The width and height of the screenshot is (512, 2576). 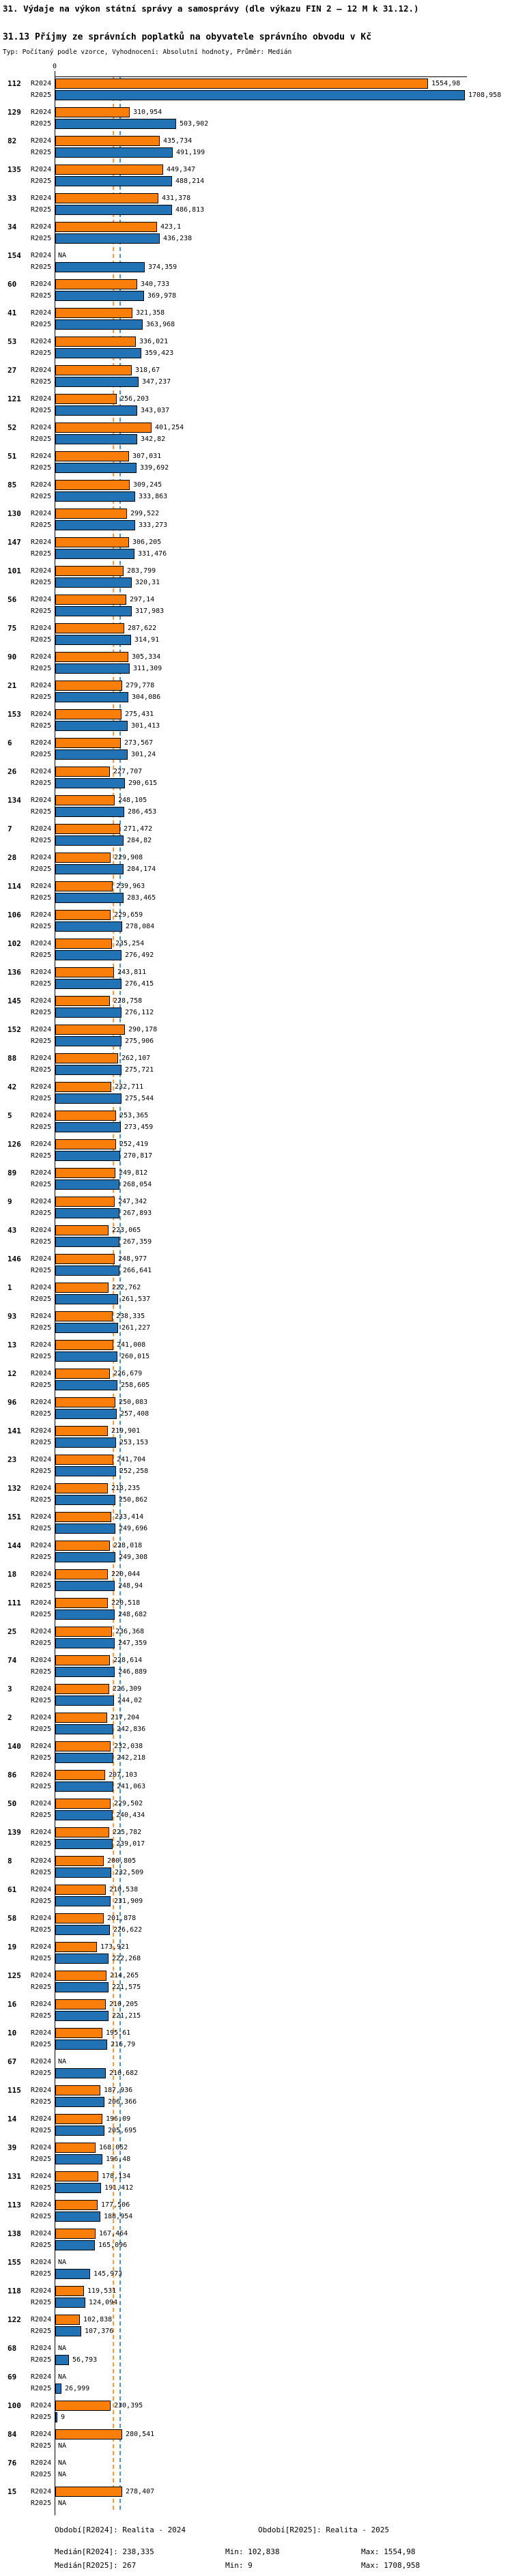 What do you see at coordinates (123, 1775) in the screenshot?
I see `bar-value-label: 207,103` at bounding box center [123, 1775].